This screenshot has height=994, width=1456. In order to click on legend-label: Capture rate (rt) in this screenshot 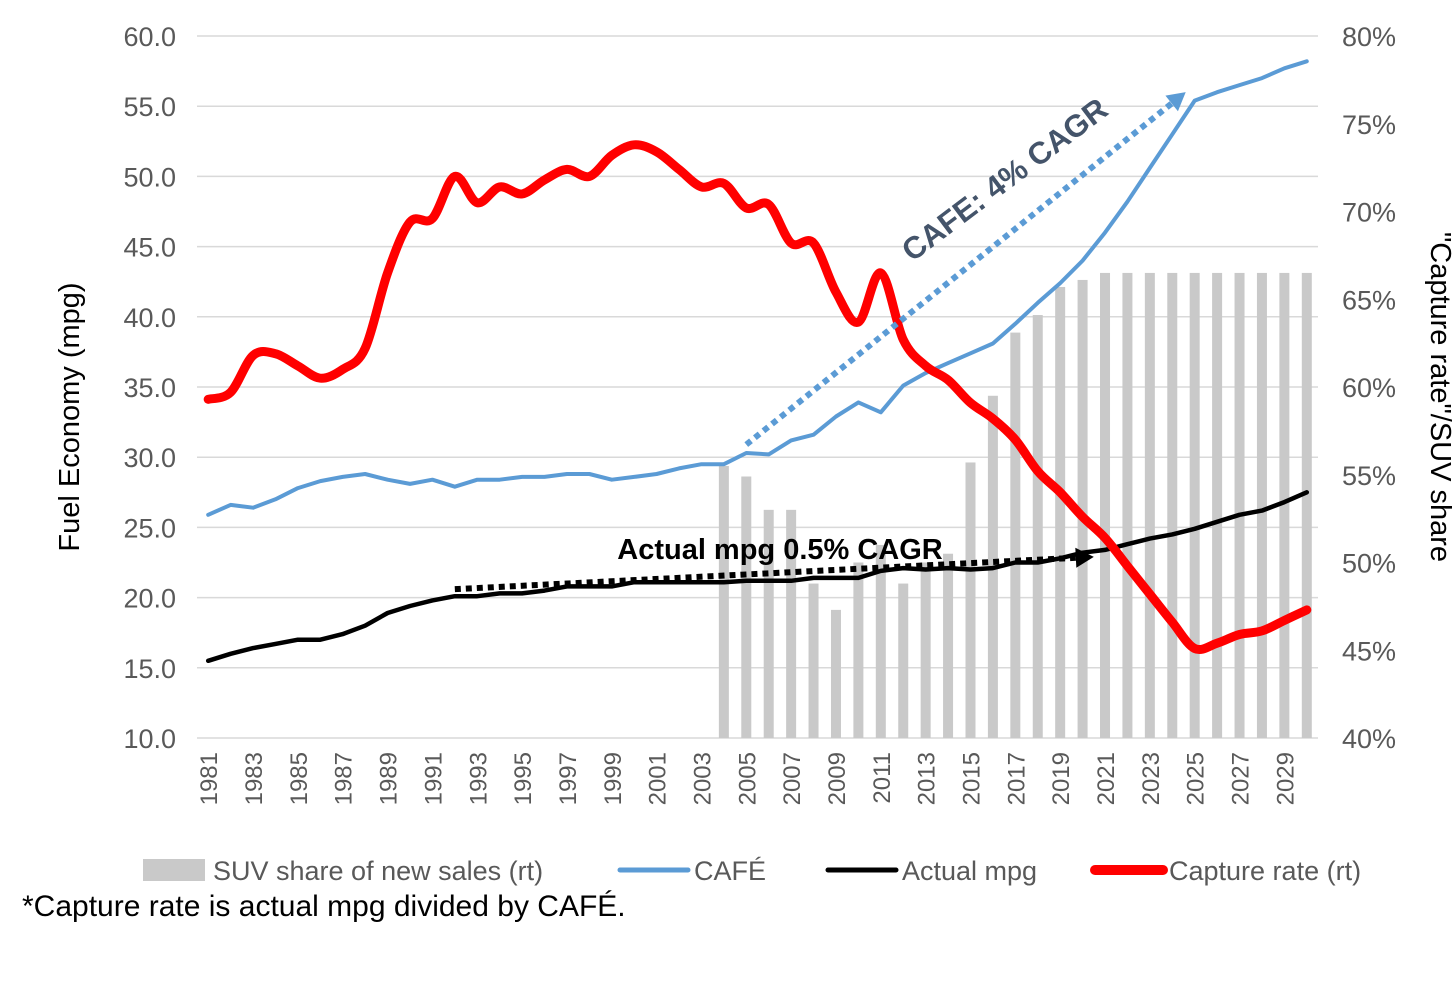, I will do `click(1265, 871)`.